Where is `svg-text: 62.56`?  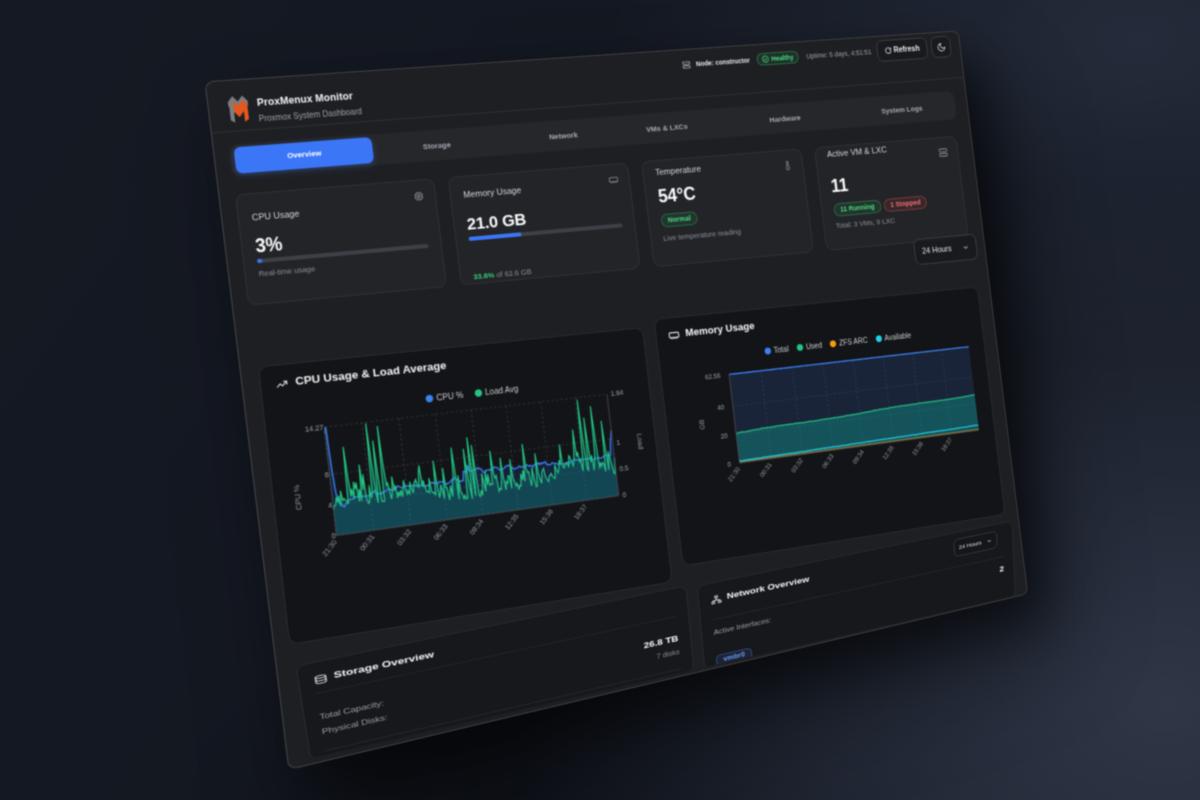
svg-text: 62.56 is located at coordinates (713, 376).